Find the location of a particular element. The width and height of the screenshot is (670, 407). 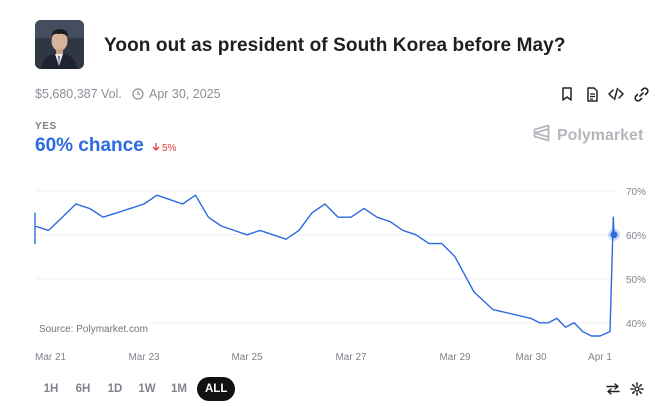

embed-code-icon is located at coordinates (616, 94).